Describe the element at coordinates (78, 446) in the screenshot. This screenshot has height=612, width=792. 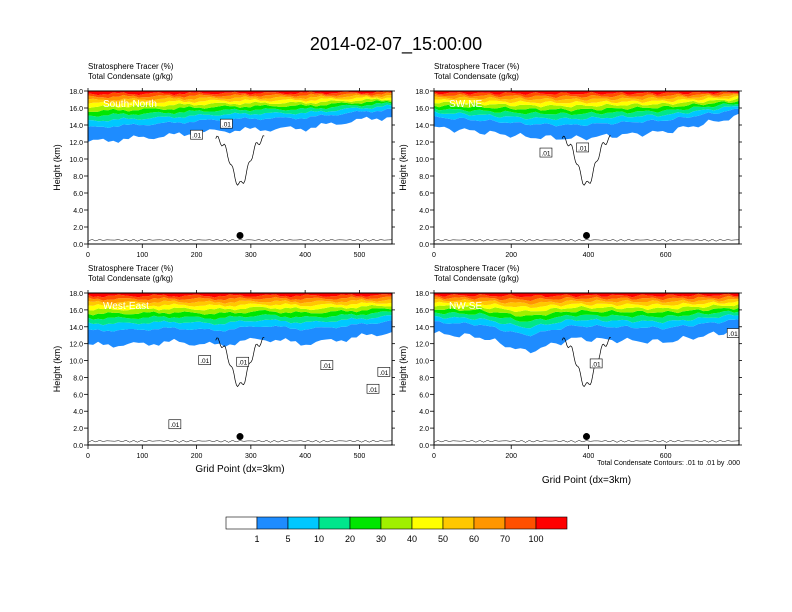
I see `y-tick-label: 0.0` at that location.